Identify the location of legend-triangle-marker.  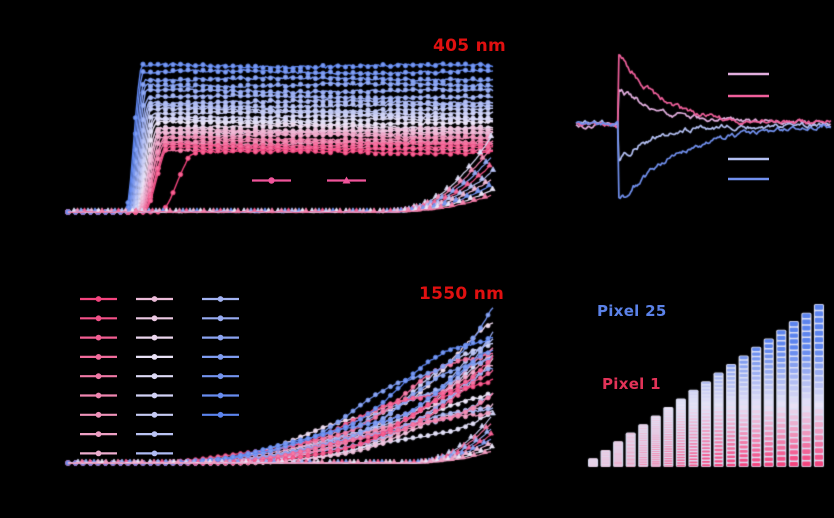
(346, 180).